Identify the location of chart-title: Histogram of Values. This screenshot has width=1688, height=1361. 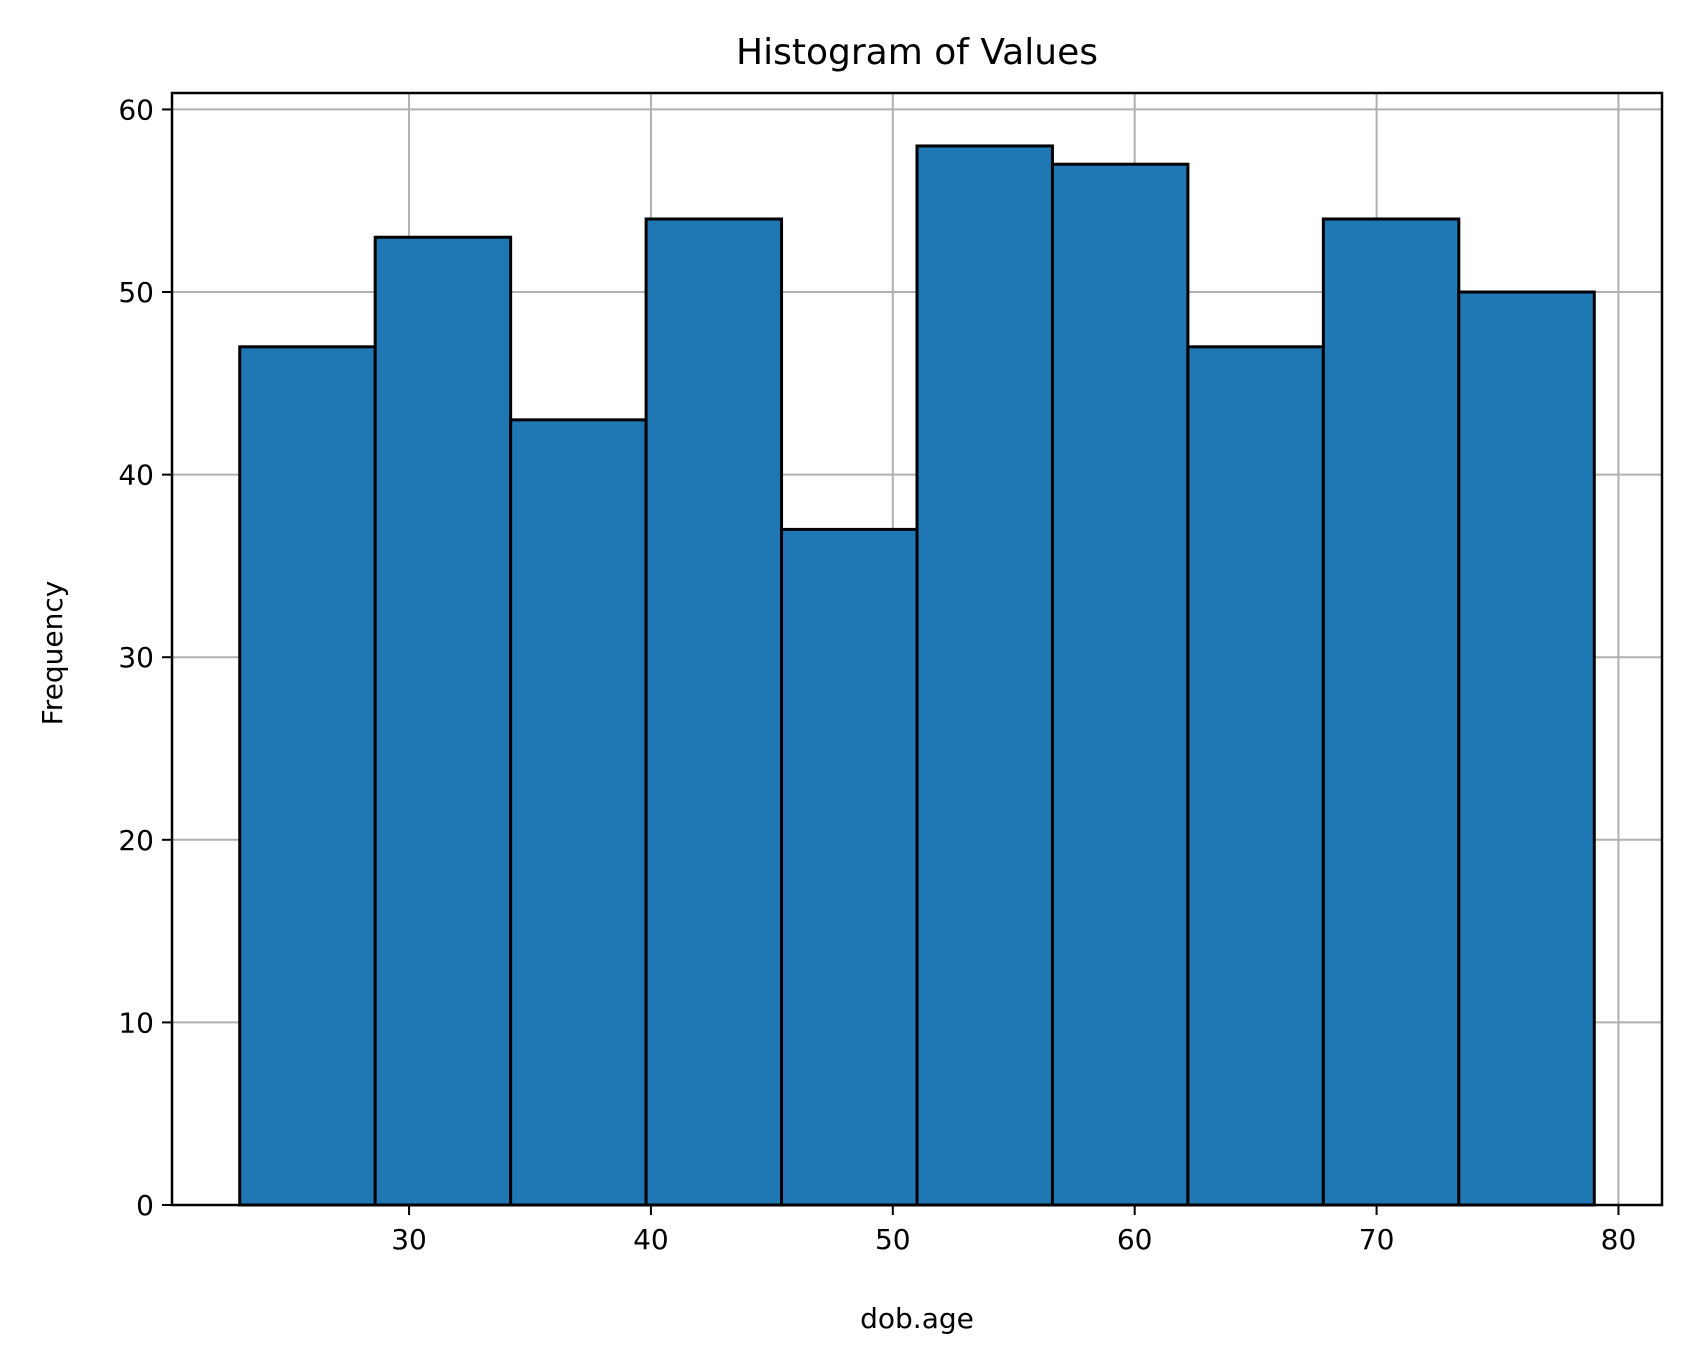
(917, 52).